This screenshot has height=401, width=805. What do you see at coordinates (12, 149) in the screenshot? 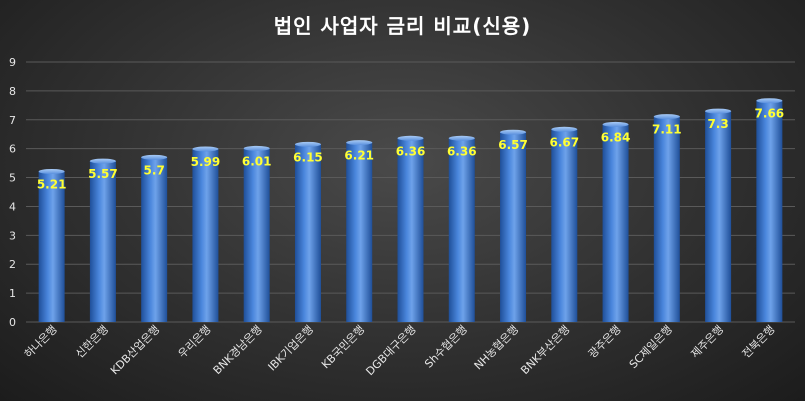
I see `y-tick-label: 6` at bounding box center [12, 149].